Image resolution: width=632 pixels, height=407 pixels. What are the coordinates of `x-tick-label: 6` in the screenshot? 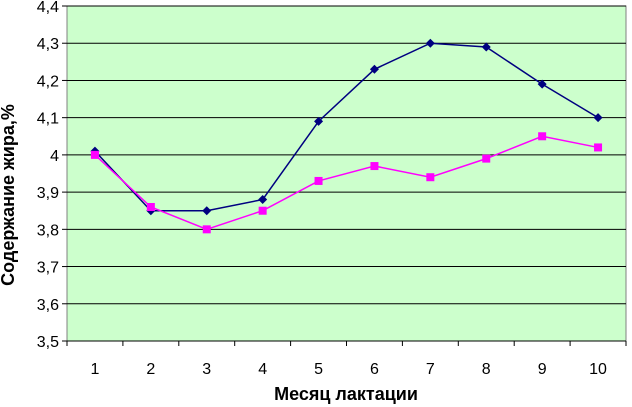 It's located at (374, 369).